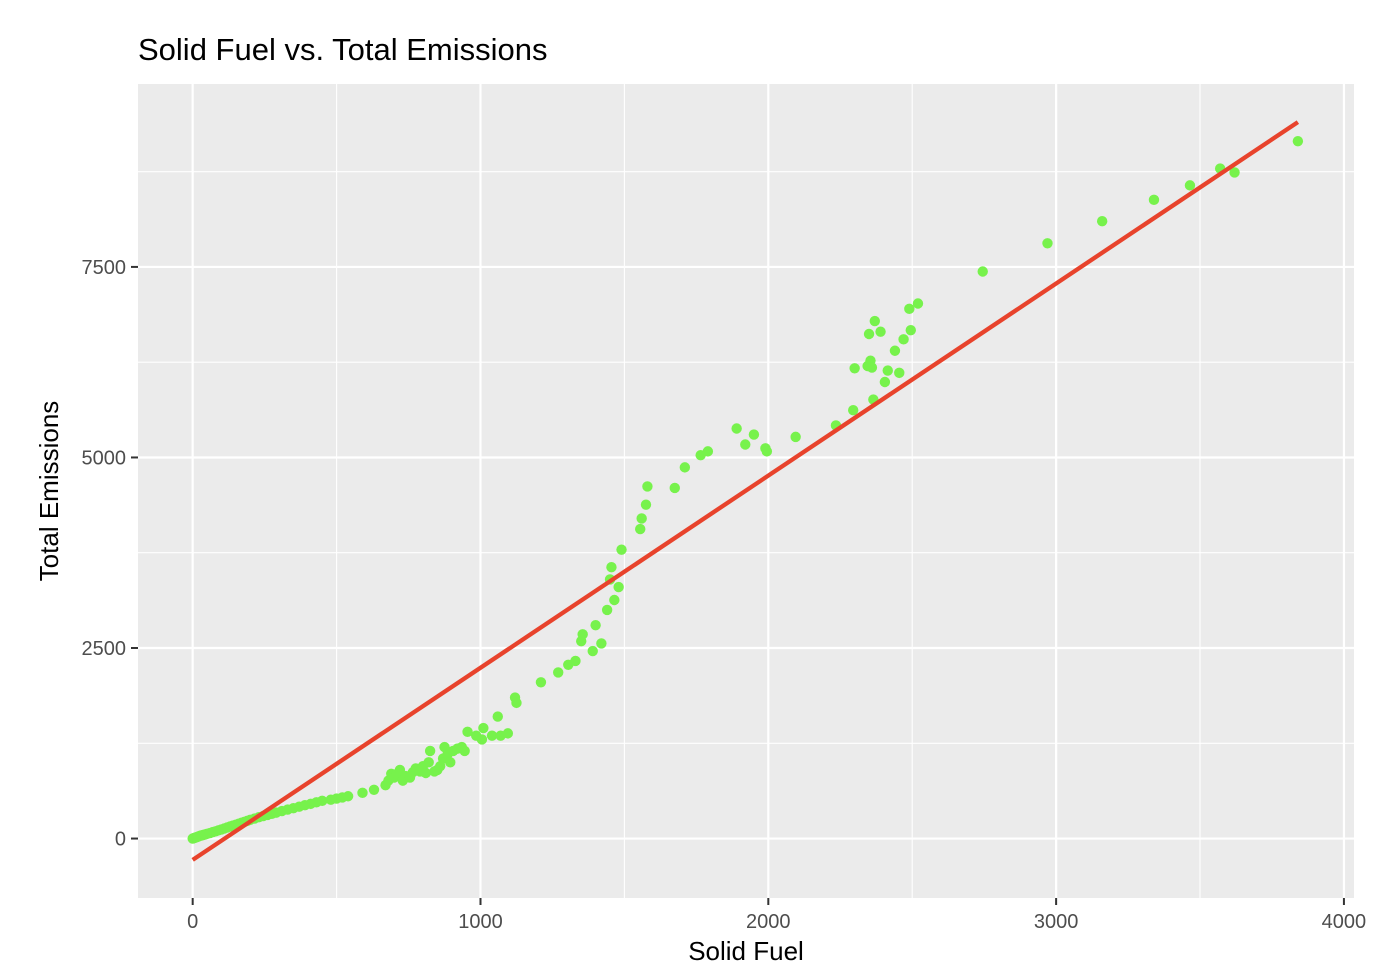  Describe the element at coordinates (342, 49) in the screenshot. I see `chart-title: Solid Fuel vs. Total Emissions` at that location.